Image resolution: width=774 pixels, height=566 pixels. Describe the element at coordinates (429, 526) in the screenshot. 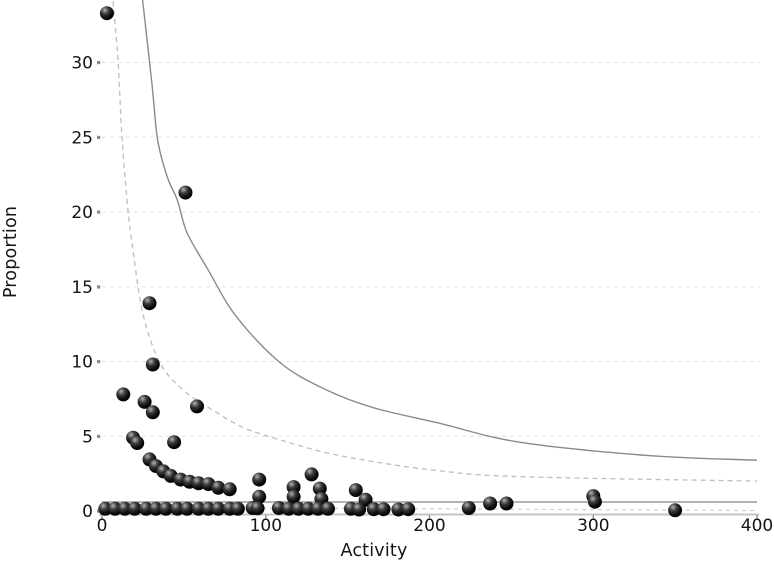

I see `x-tick-label: 200` at that location.